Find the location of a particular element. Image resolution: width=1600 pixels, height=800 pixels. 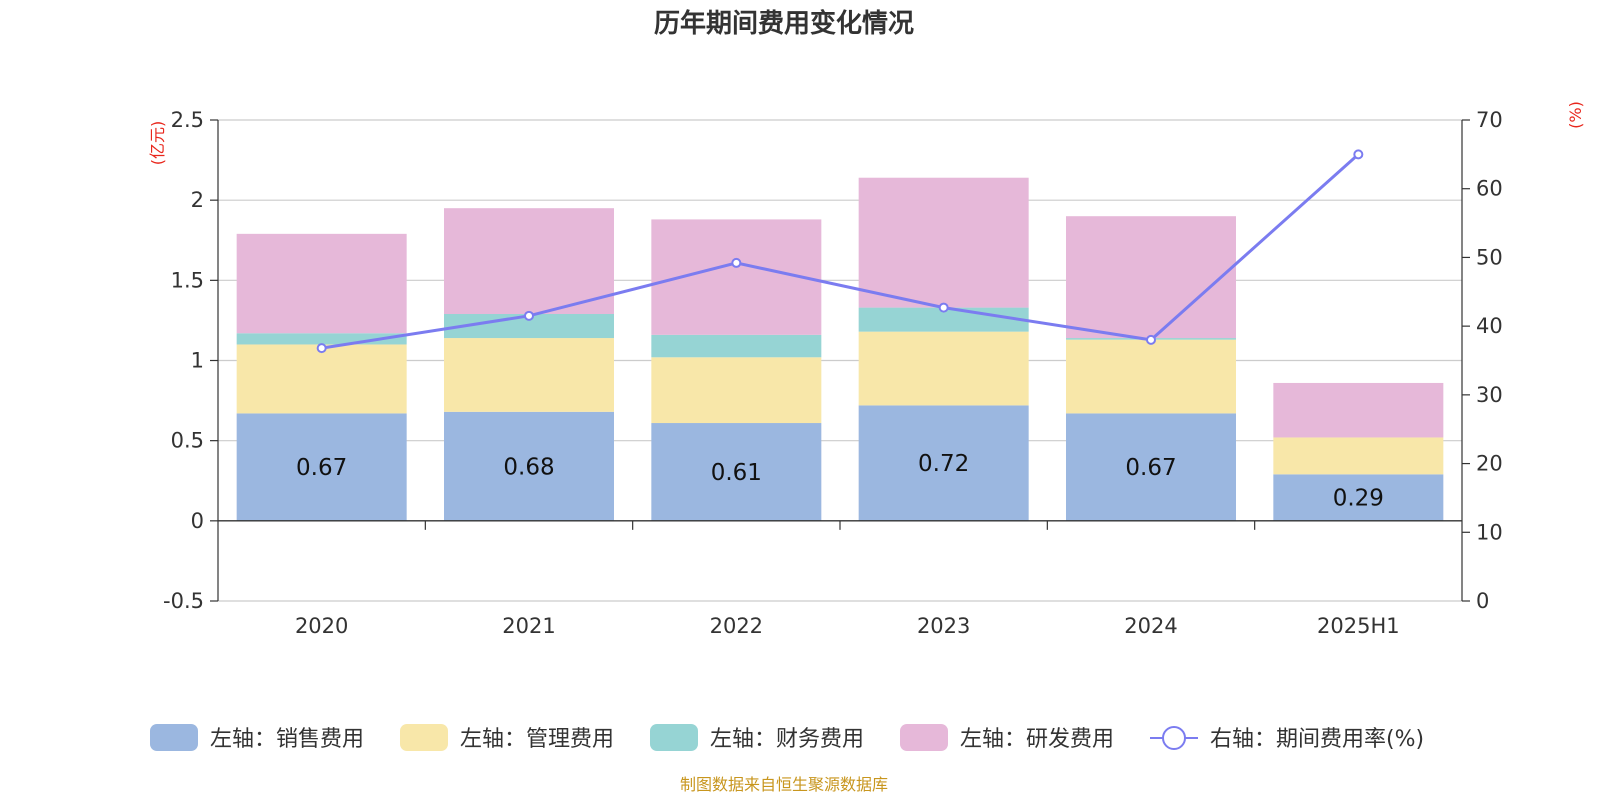

left-axis-tick-label: 1 is located at coordinates (197, 361).